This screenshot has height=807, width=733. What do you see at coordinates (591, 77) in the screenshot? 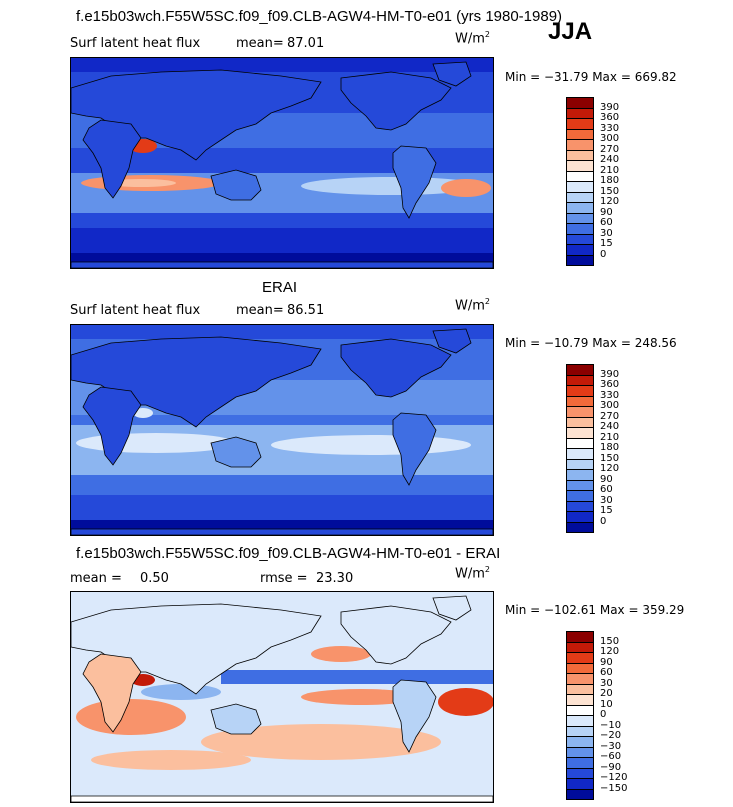
I see `panel1-minmax: Min = −31.79 Max = 669.82` at bounding box center [591, 77].